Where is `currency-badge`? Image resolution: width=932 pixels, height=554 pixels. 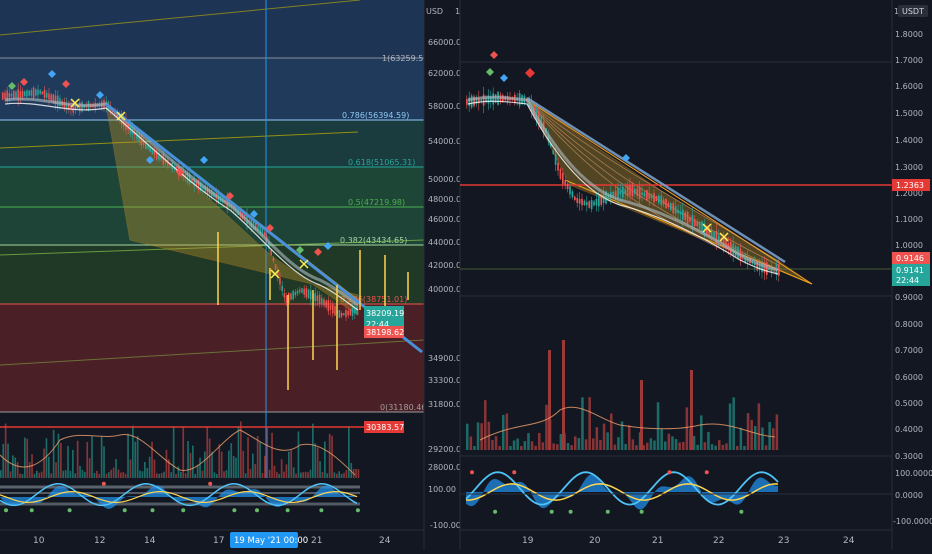 currency-badge is located at coordinates (913, 11).